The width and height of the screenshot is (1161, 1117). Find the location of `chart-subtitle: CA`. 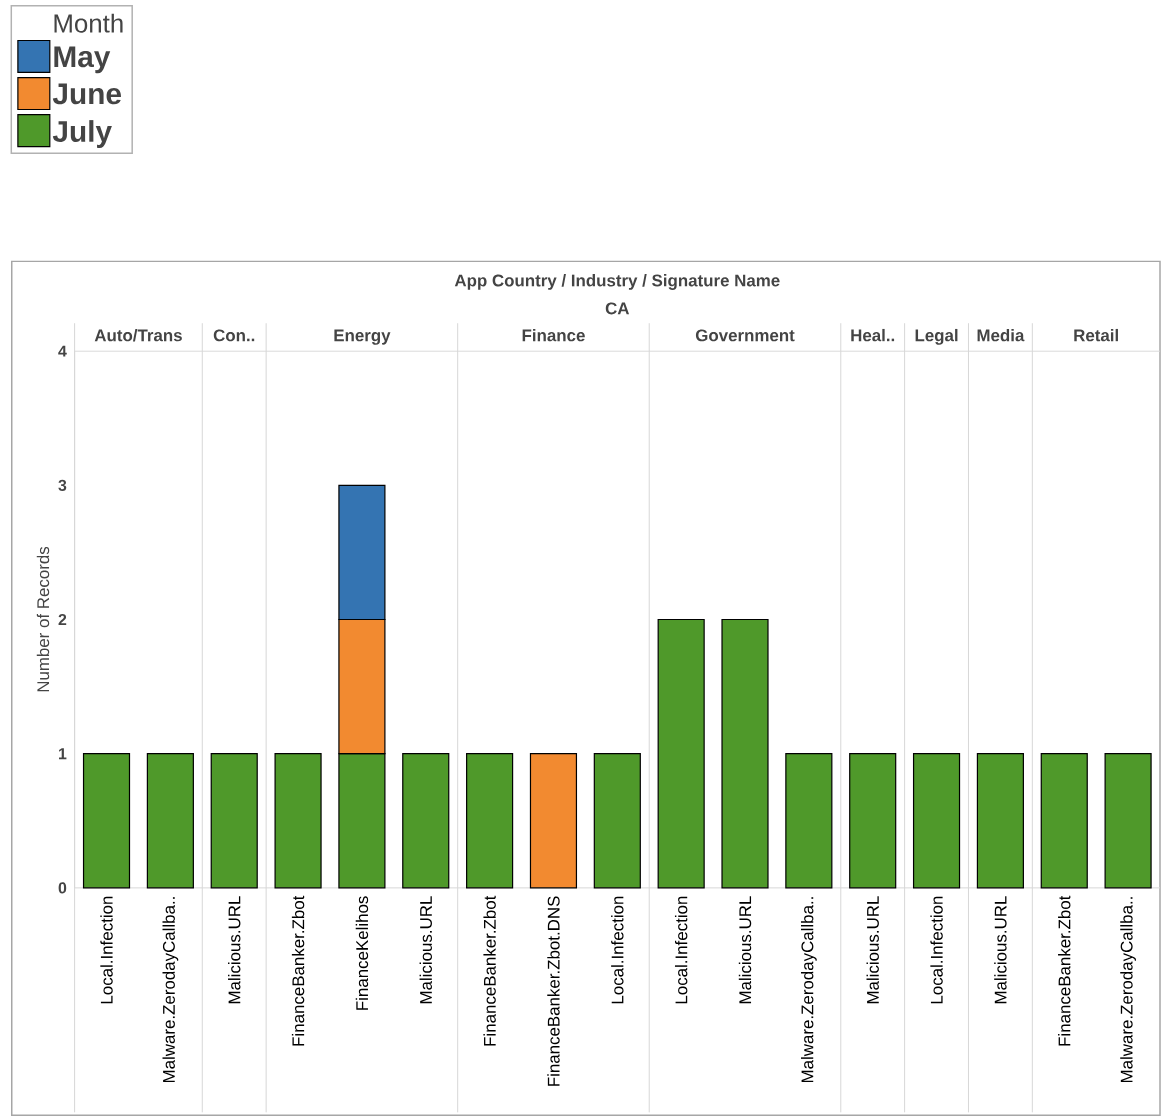

chart-subtitle: CA is located at coordinates (617, 308).